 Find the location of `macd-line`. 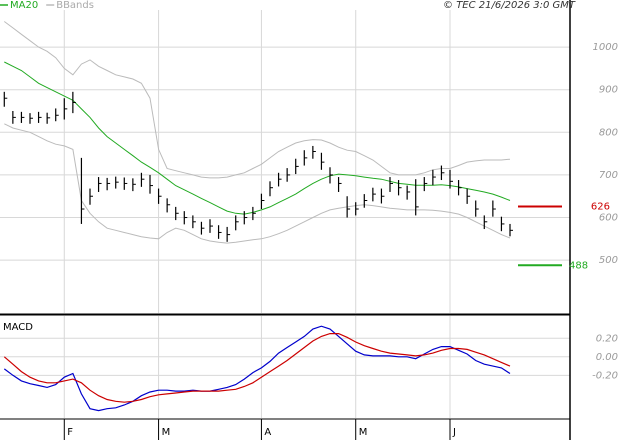

macd-line is located at coordinates (257, 368).